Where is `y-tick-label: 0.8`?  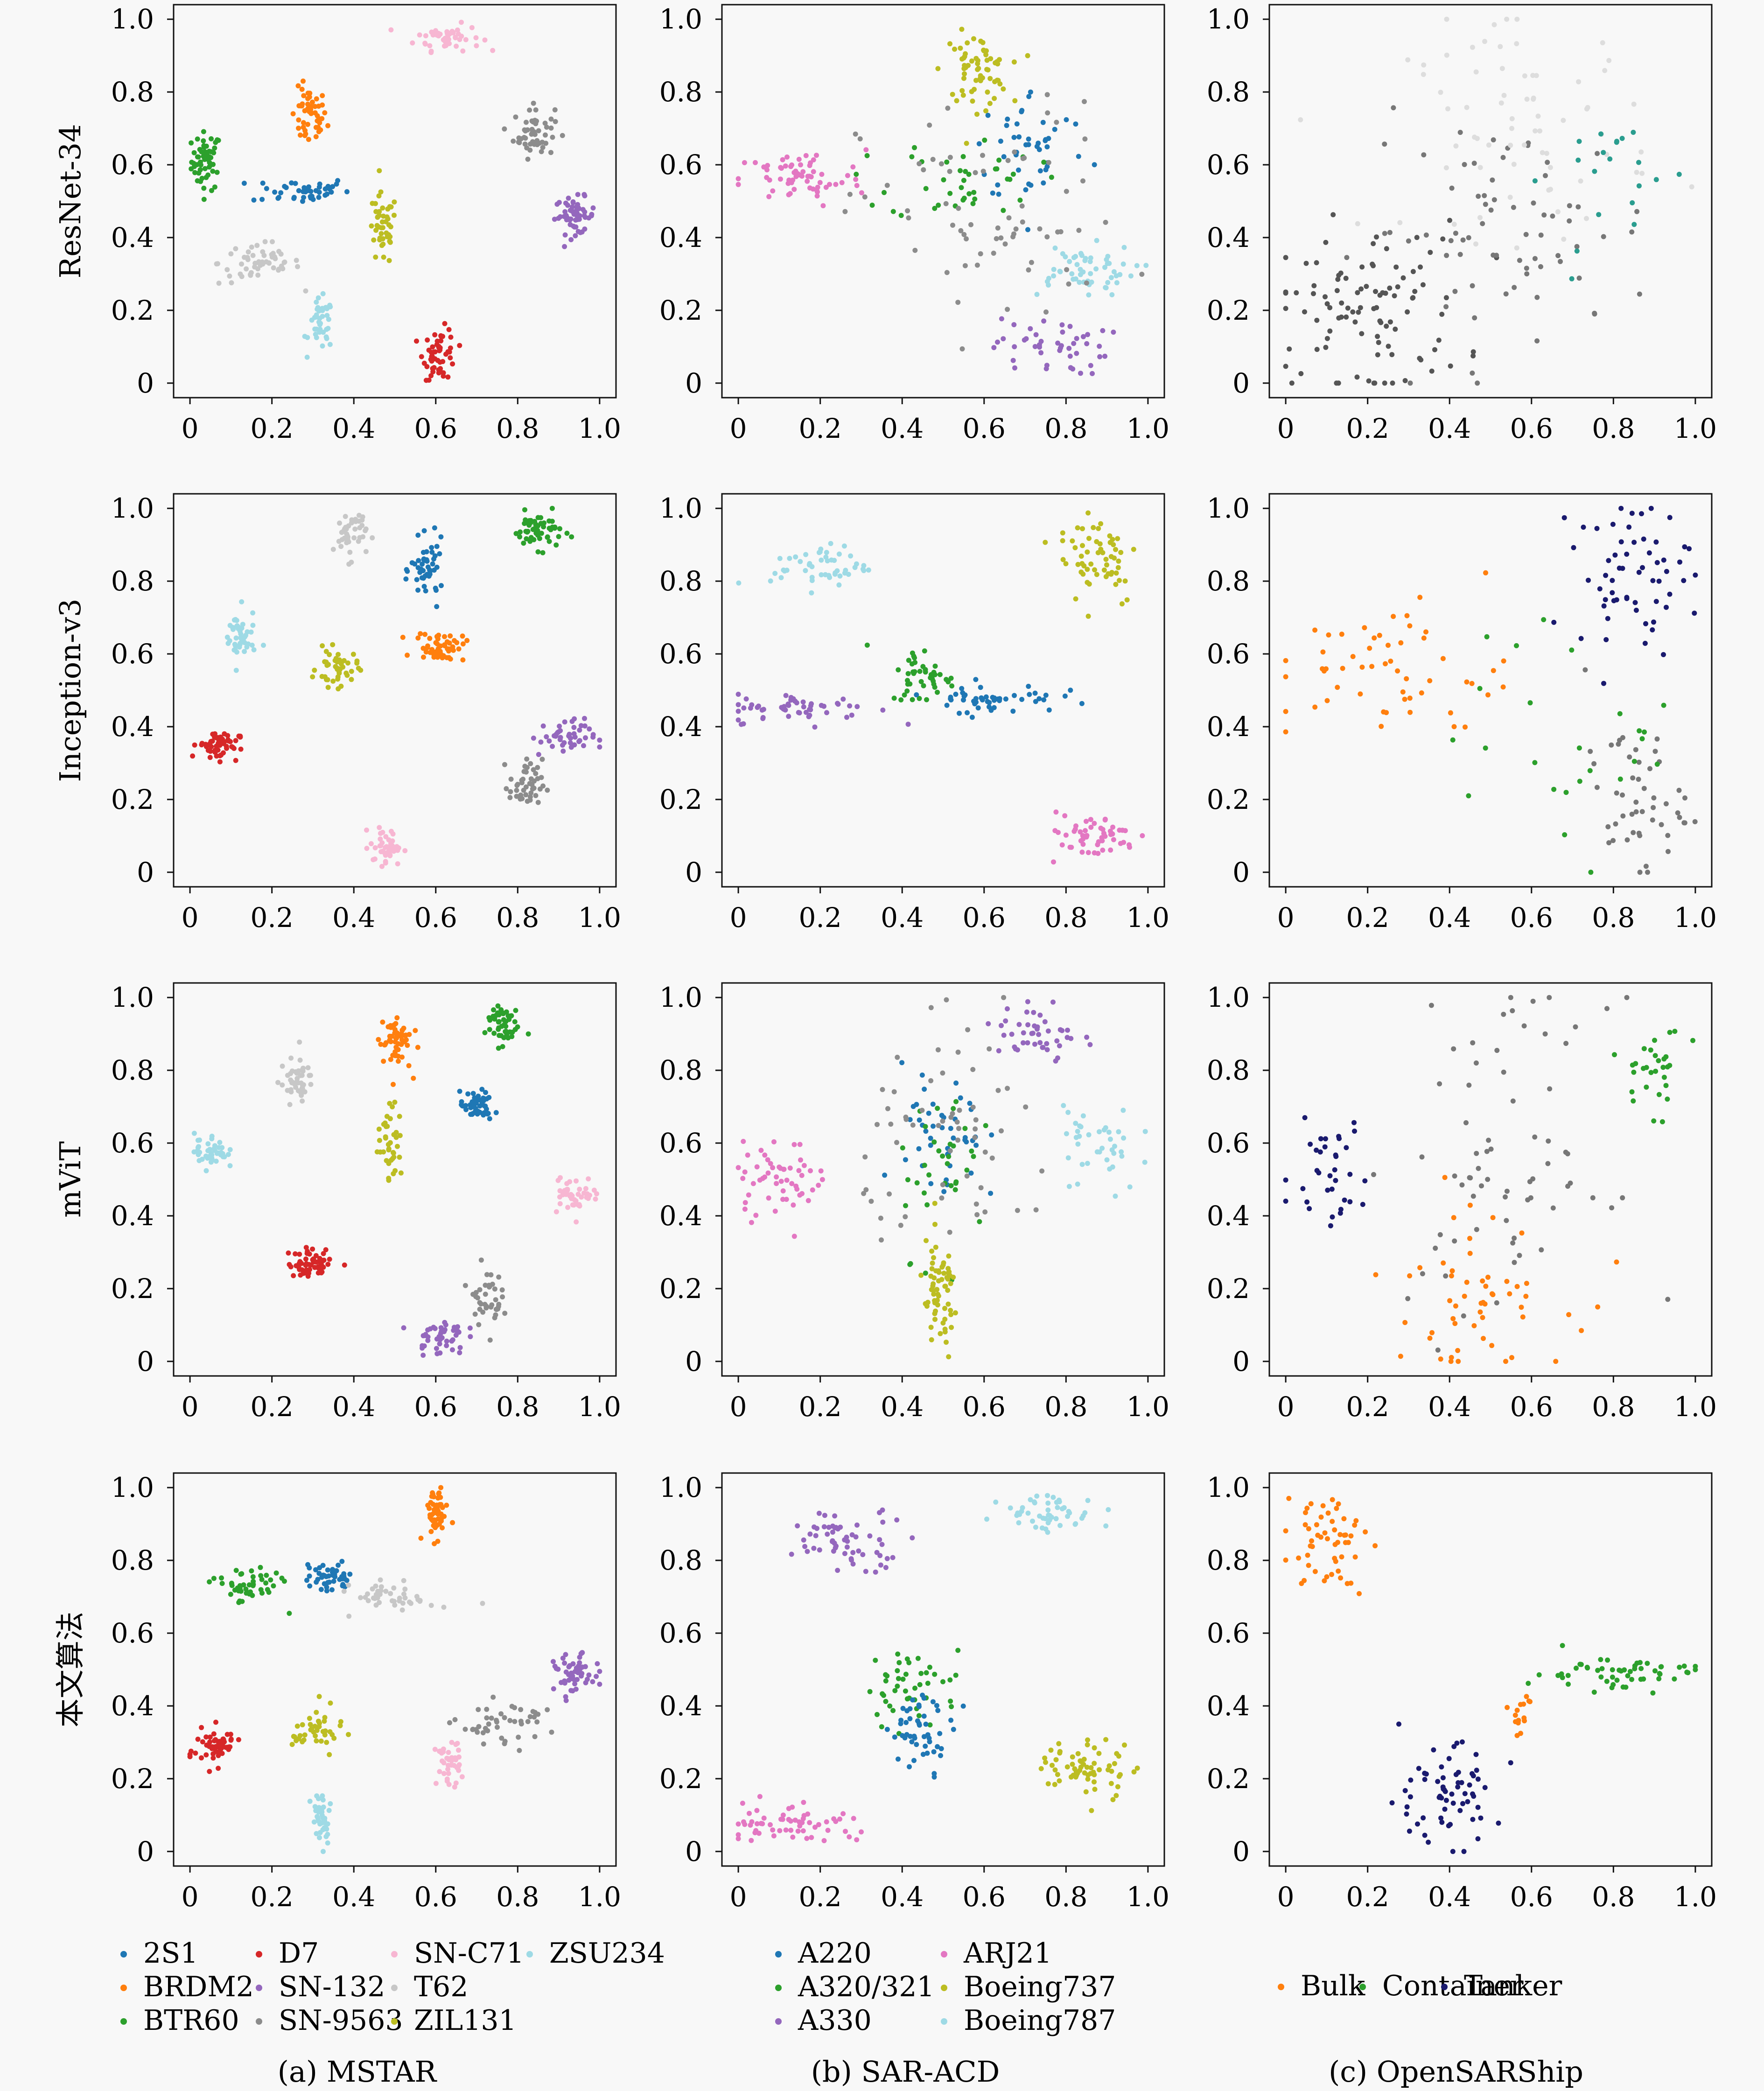
y-tick-label: 0.8 is located at coordinates (132, 92).